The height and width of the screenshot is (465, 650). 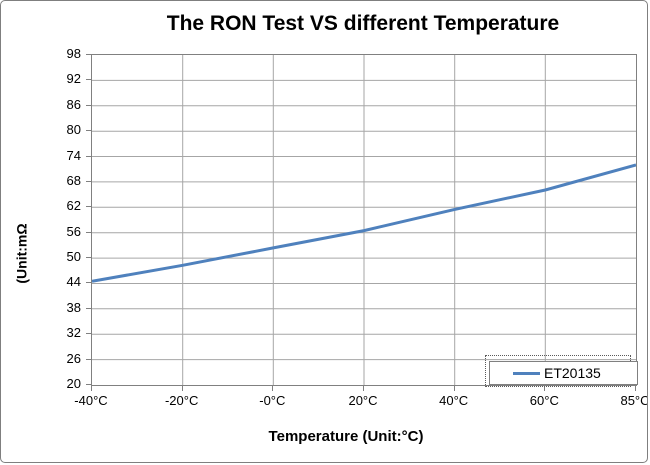 I want to click on y-axis-title: (Unit:mΩ, so click(x=21, y=253).